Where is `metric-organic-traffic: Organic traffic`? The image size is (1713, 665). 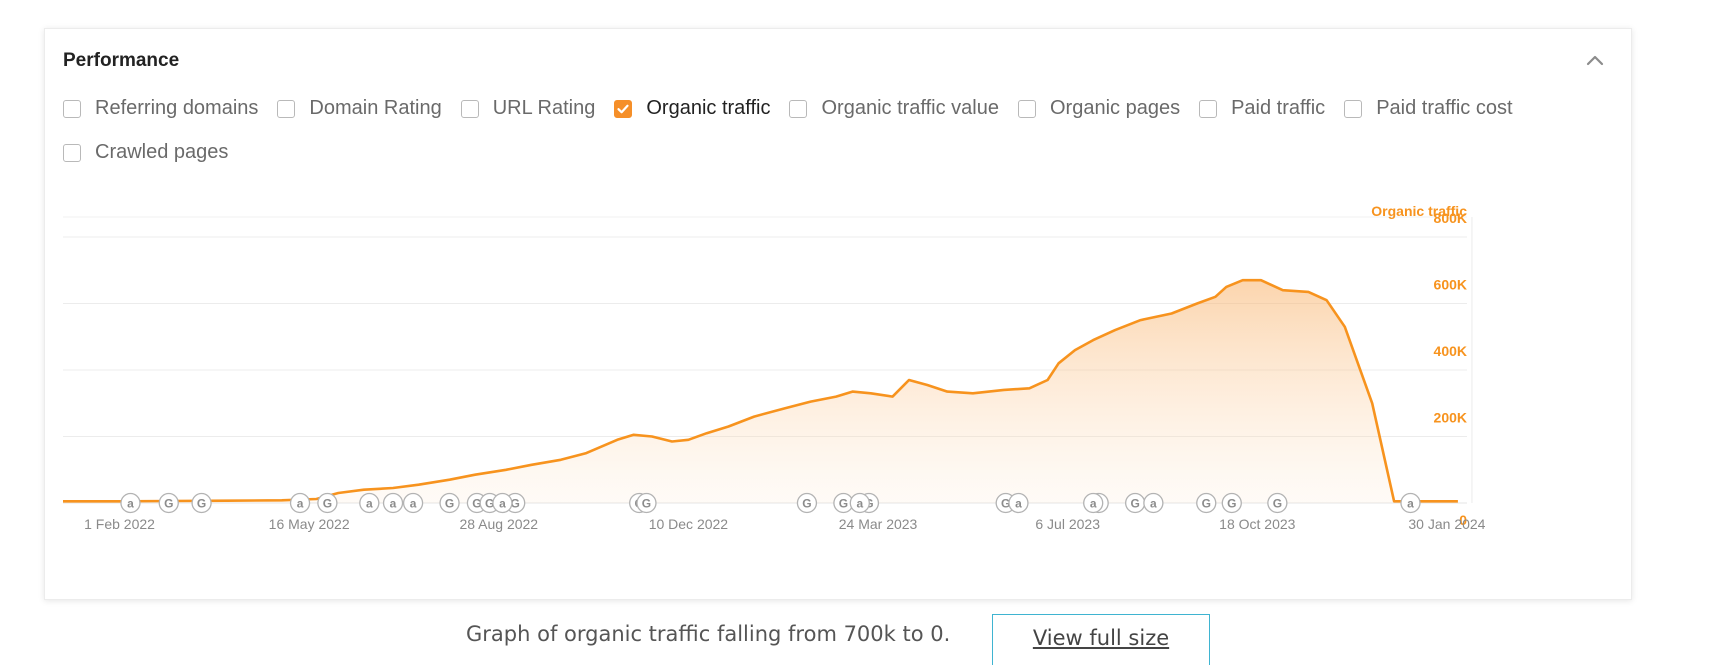
metric-organic-traffic: Organic traffic is located at coordinates (692, 108).